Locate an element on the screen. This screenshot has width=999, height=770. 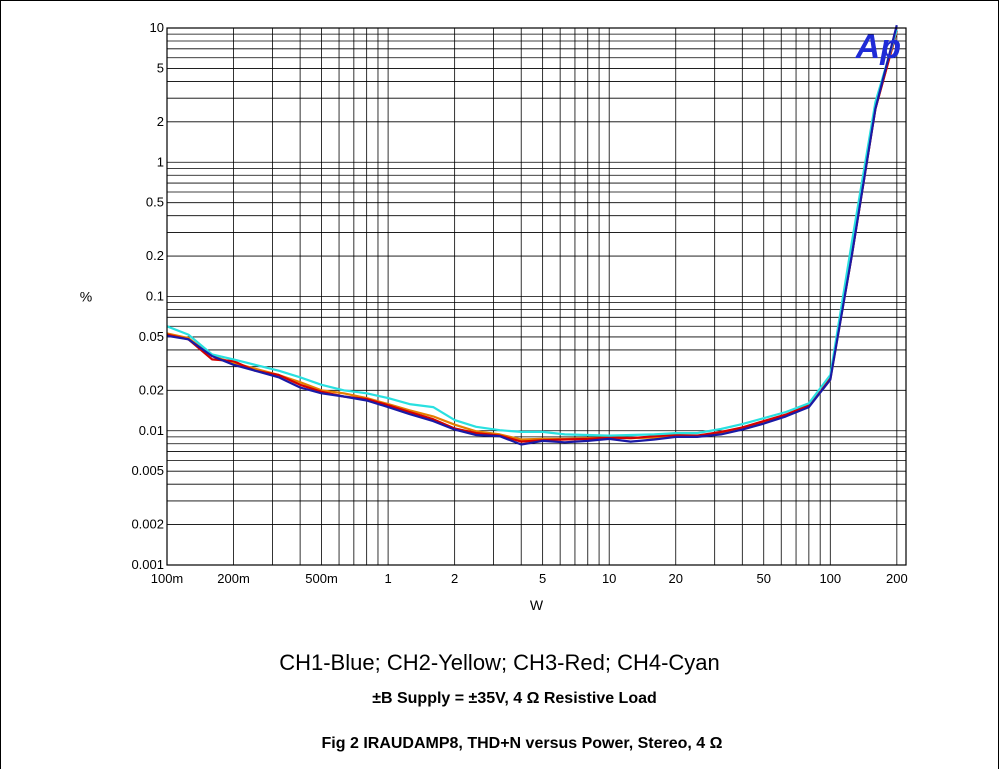
x-tick-label: 20 is located at coordinates (676, 578).